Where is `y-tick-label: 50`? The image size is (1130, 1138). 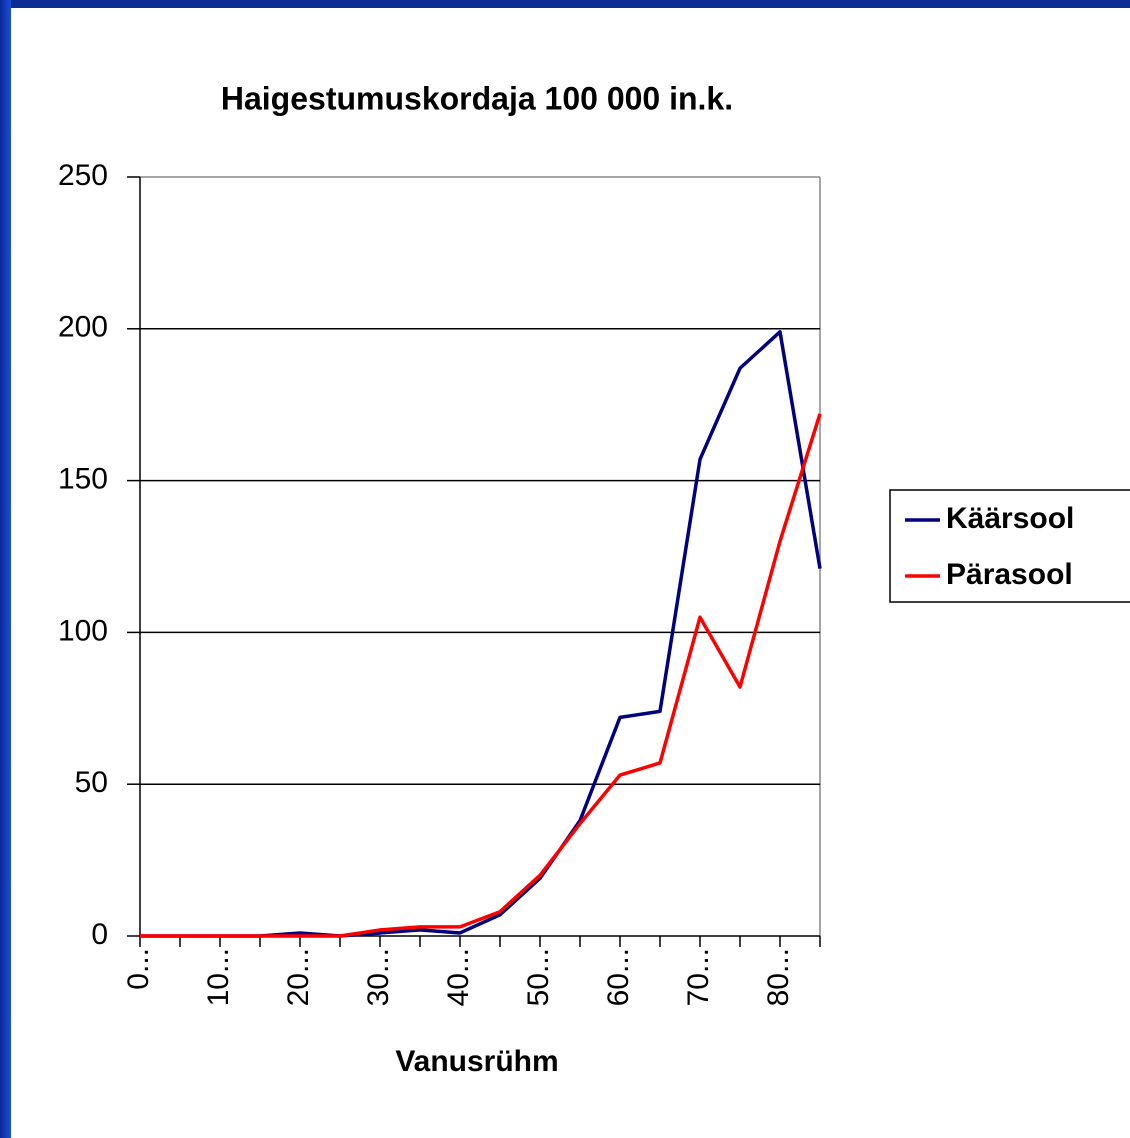
y-tick-label: 50 is located at coordinates (91, 782).